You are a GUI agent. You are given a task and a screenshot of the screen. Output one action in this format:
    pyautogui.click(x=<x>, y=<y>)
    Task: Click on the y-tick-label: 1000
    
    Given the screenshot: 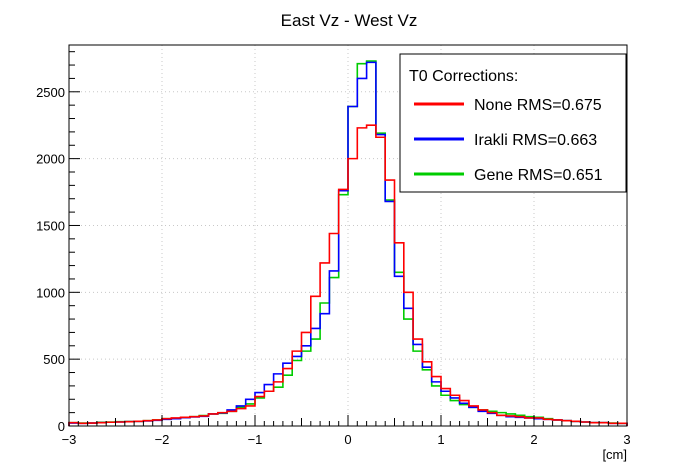 What is the action you would take?
    pyautogui.click(x=50, y=292)
    